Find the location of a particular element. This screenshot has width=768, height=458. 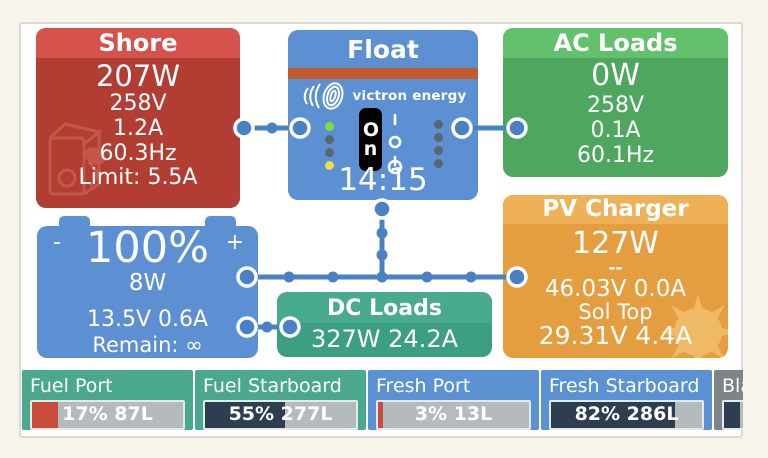

brand-row: victron energy is located at coordinates (383, 96).